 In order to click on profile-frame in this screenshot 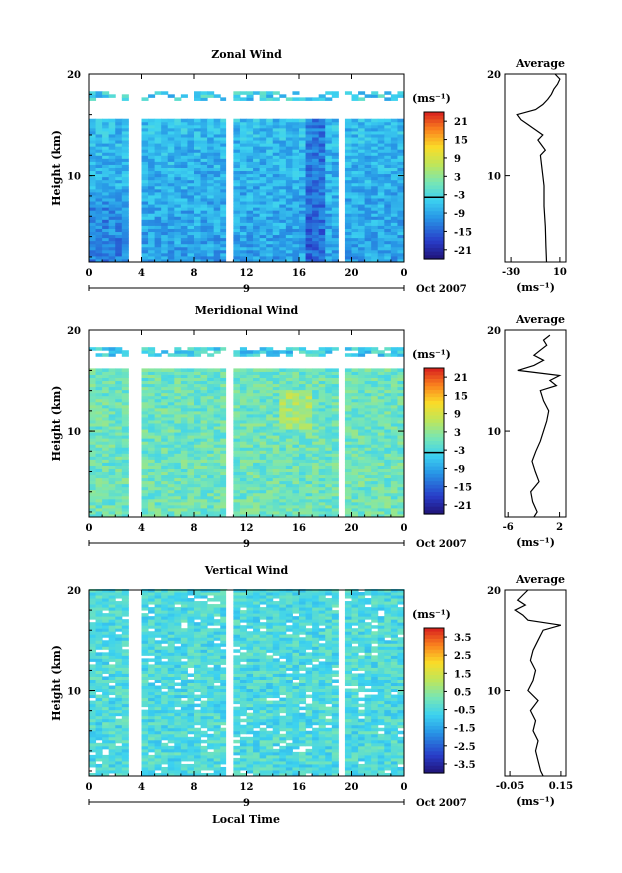, I will do `click(535, 168)`.